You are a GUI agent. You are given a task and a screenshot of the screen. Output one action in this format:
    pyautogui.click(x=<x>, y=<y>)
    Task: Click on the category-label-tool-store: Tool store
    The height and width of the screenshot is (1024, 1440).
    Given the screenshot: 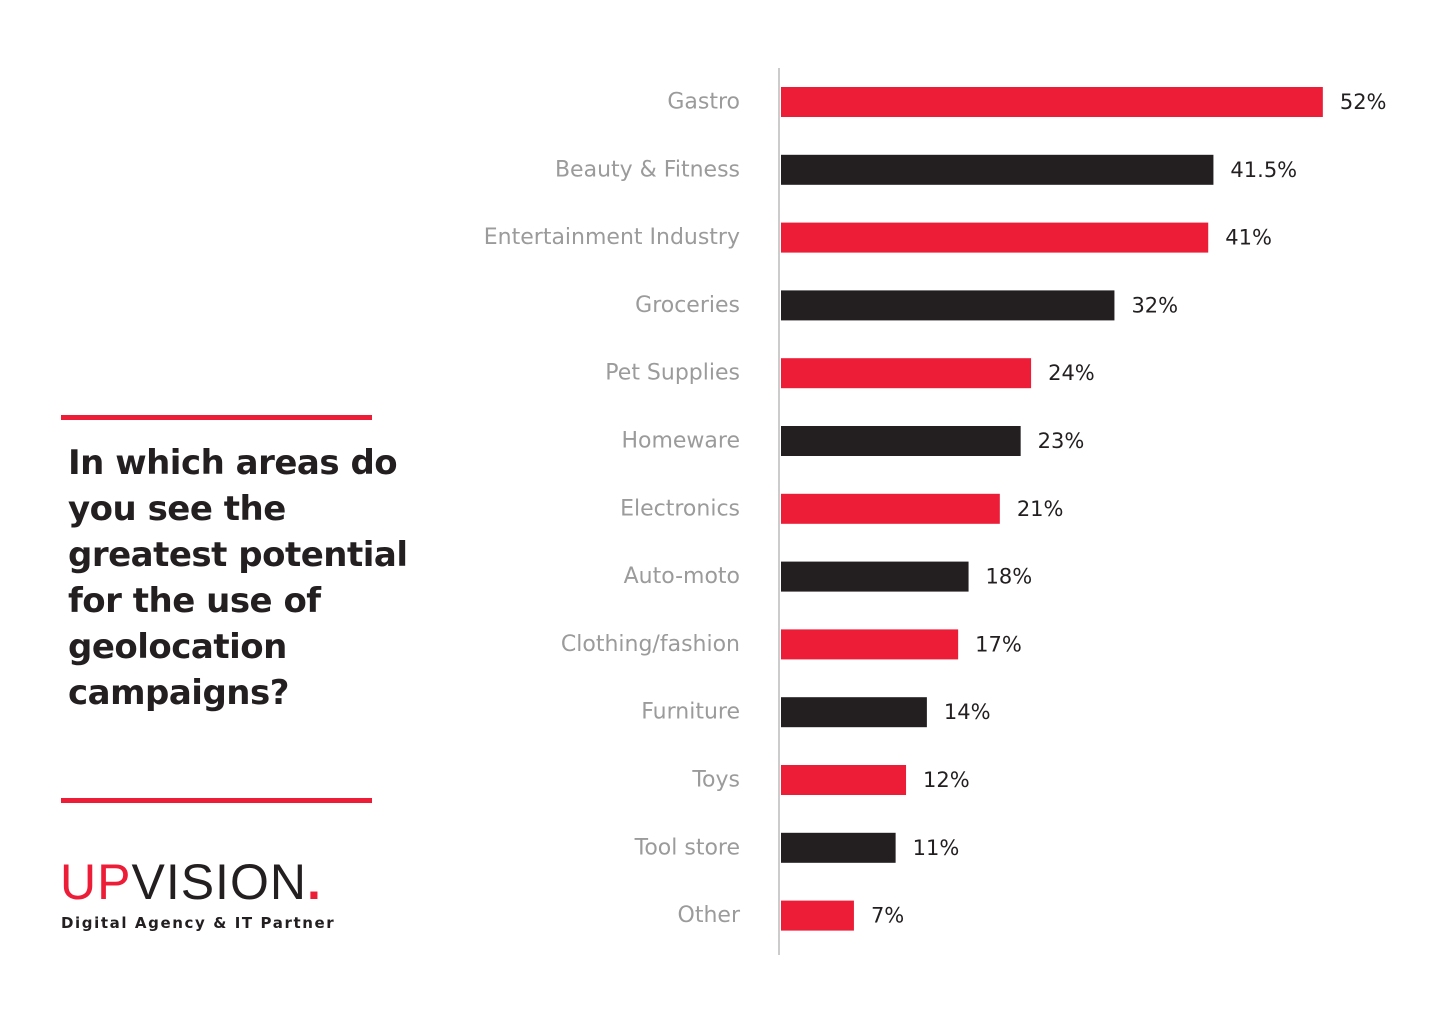 What is the action you would take?
    pyautogui.click(x=687, y=847)
    